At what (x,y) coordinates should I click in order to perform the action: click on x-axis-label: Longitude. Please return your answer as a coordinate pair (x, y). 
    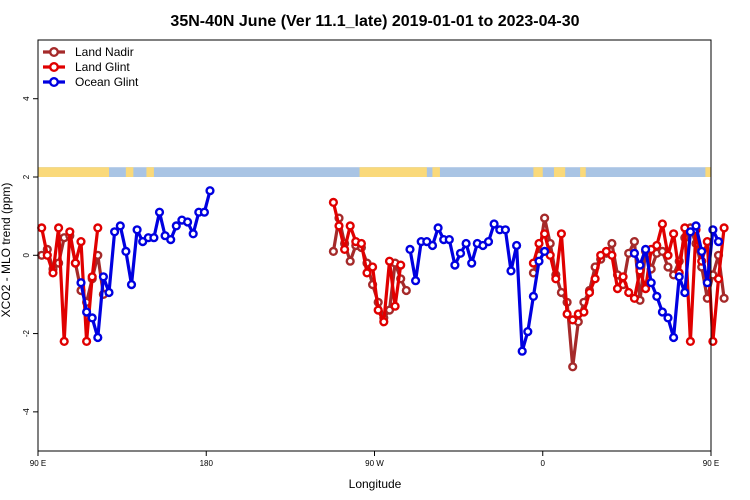
    Looking at the image, I should click on (375, 484).